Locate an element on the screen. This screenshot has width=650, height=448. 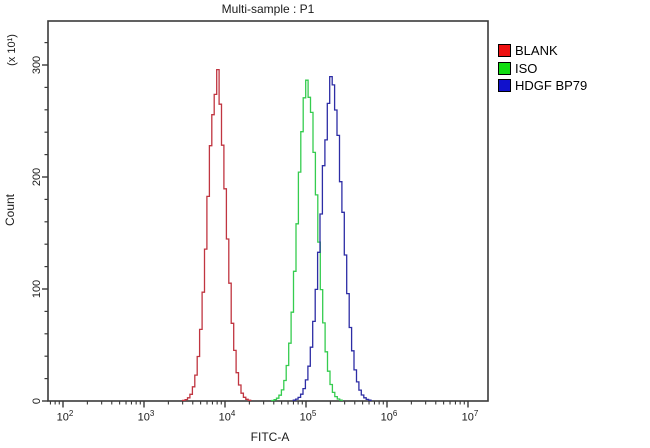
y-tick-label: 100 is located at coordinates (37, 289).